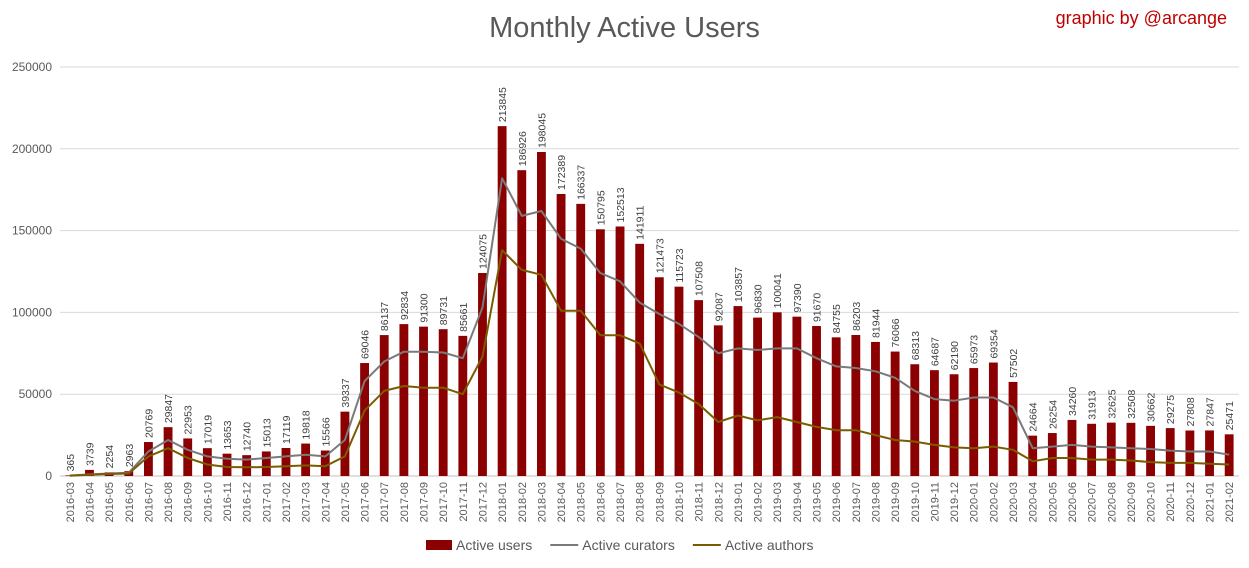 The image size is (1249, 568). What do you see at coordinates (385, 316) in the screenshot?
I see `data-label: 86137` at bounding box center [385, 316].